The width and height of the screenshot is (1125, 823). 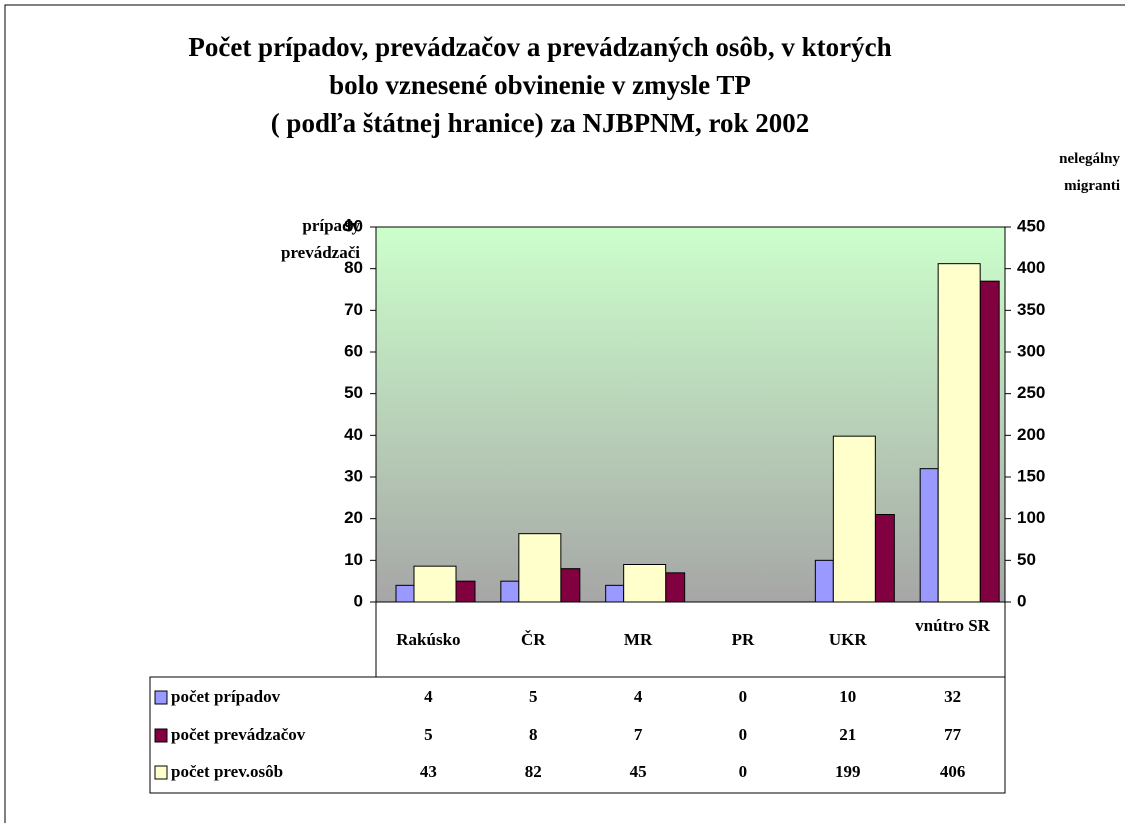 What do you see at coordinates (952, 625) in the screenshot?
I see `x-tick-label: vnútro SR` at bounding box center [952, 625].